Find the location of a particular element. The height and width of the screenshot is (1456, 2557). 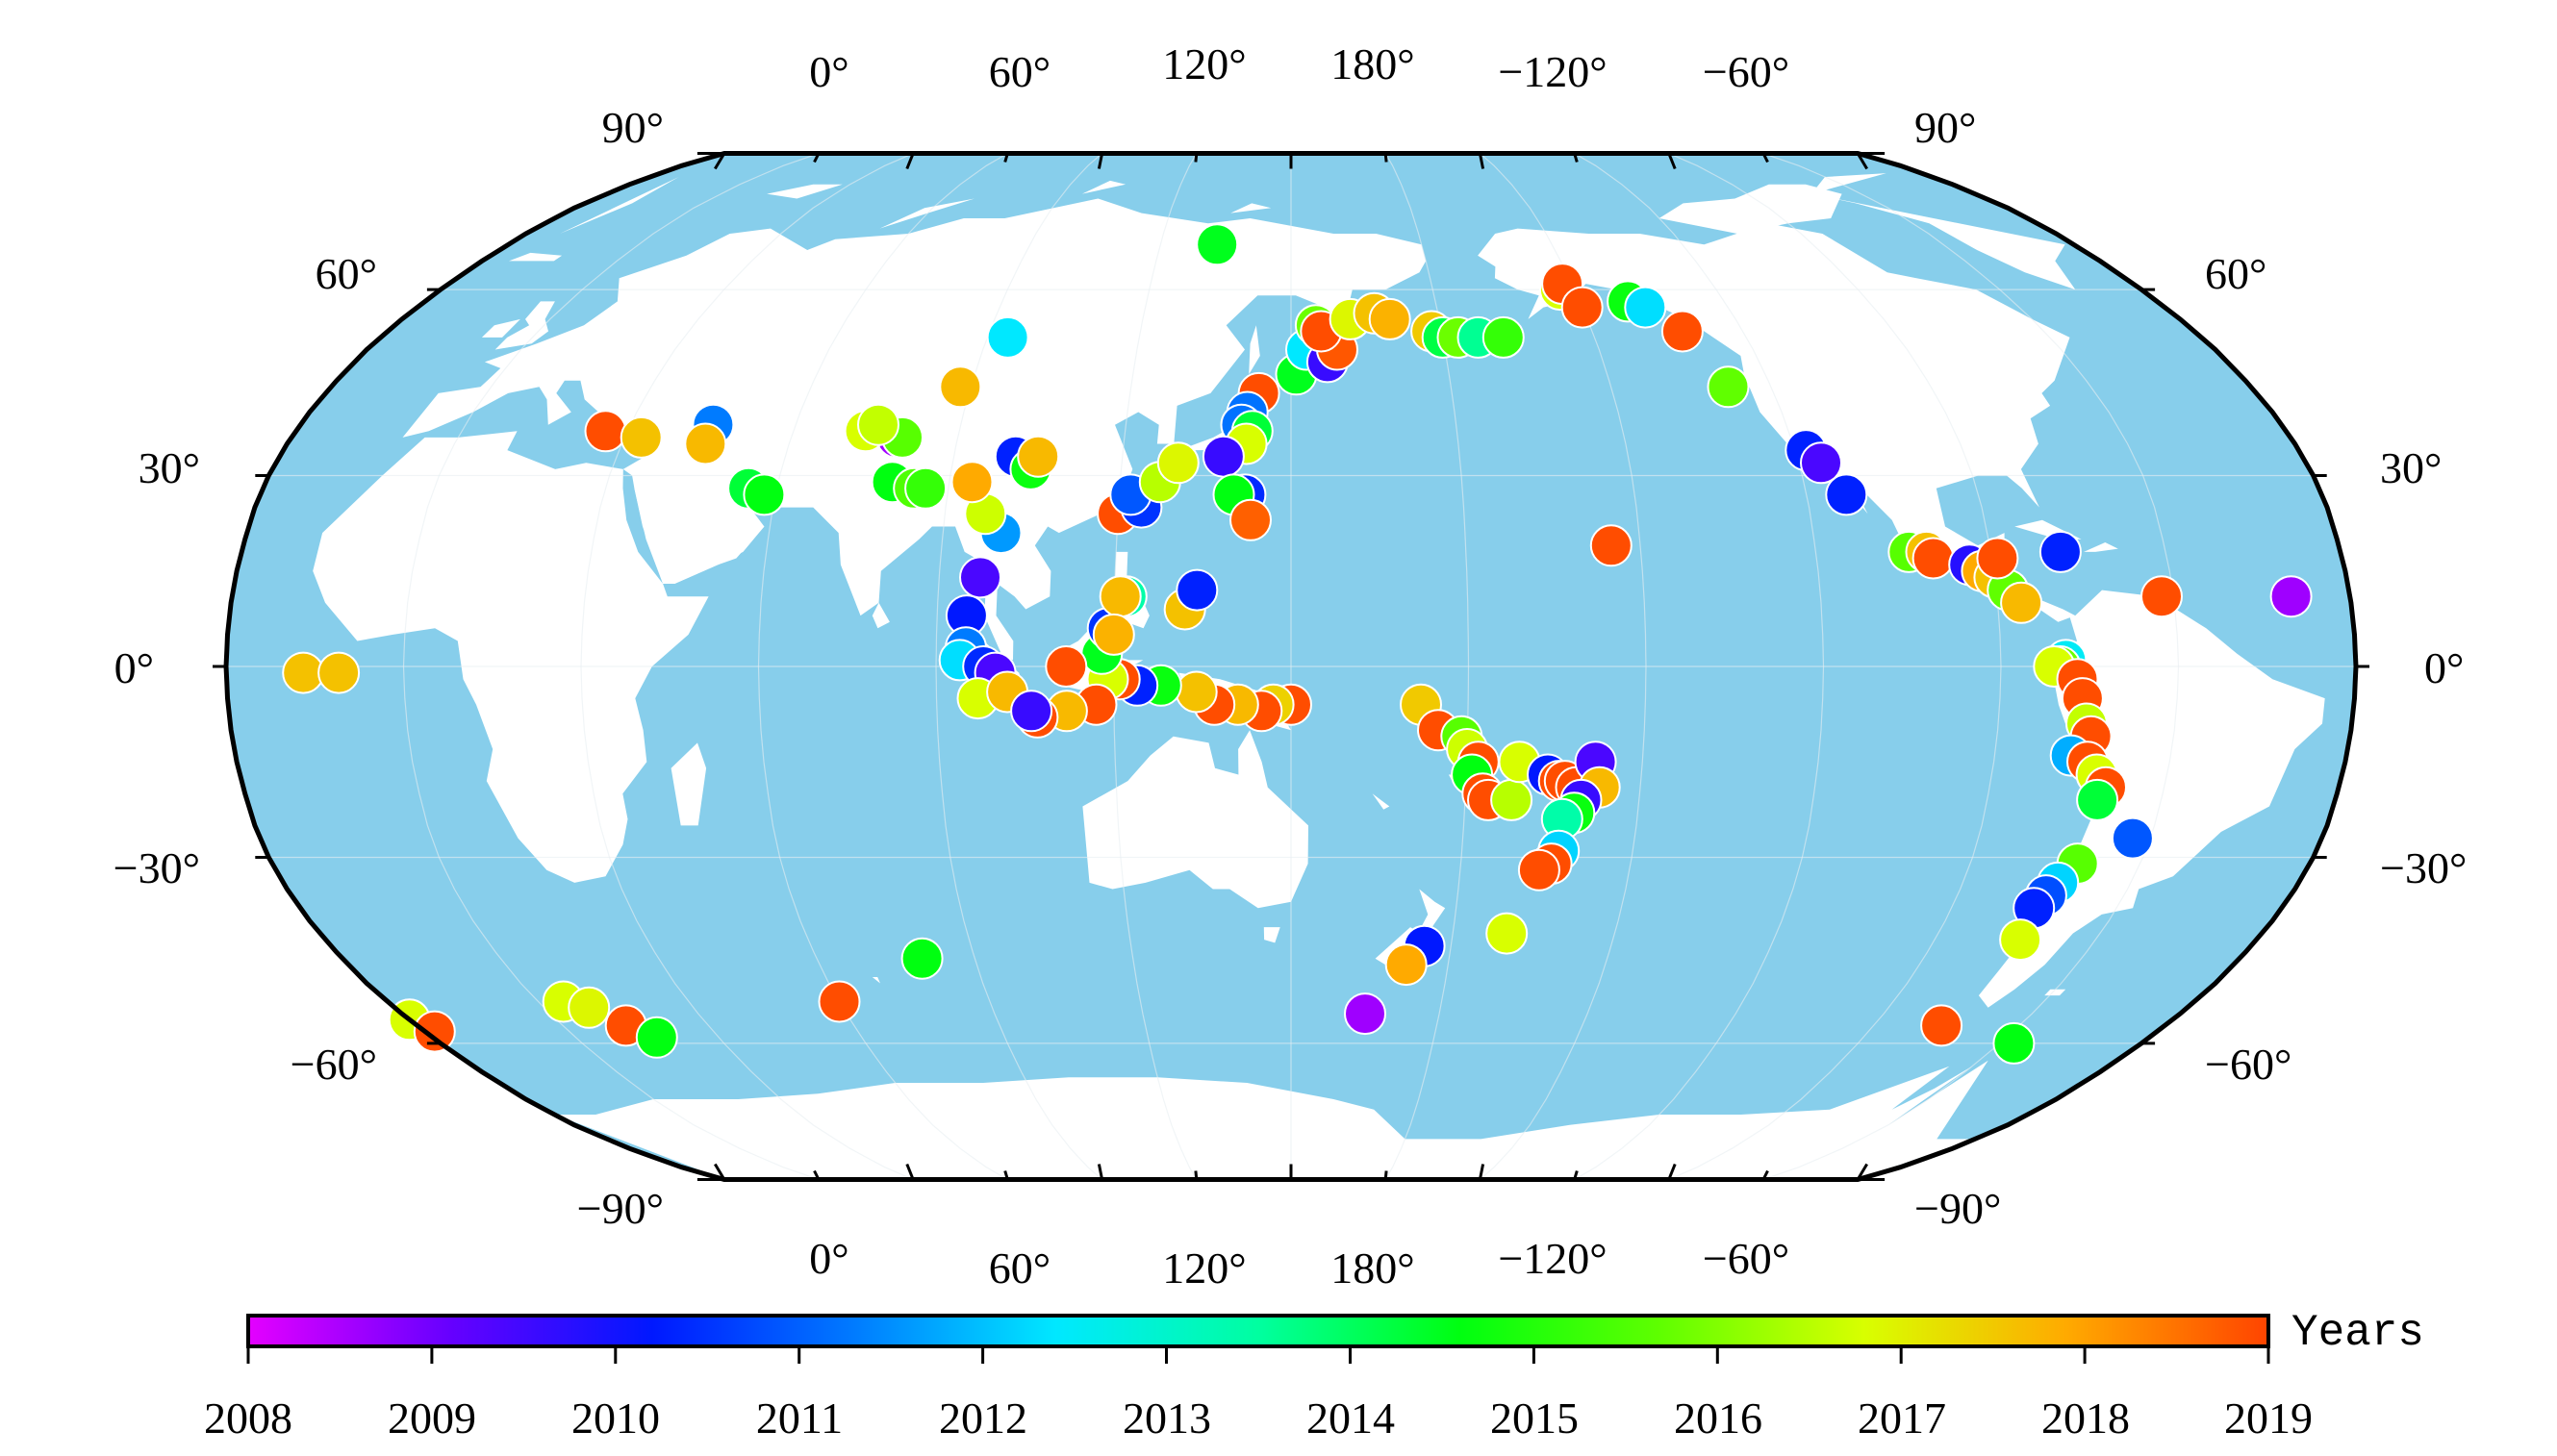

bottom-longitude-labels: 0° 60° 120° 180° −120° −60° is located at coordinates (1299, 1264).